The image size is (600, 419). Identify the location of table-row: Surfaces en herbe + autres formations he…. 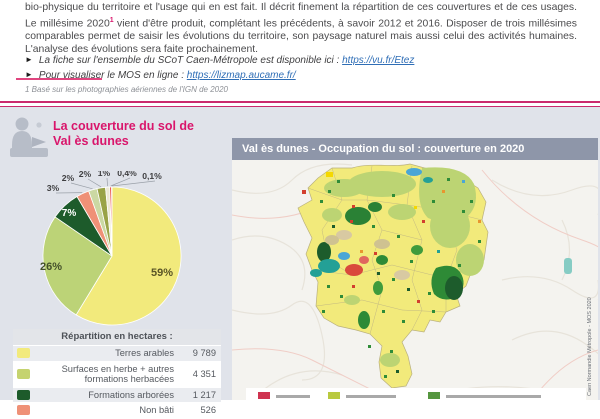
(117, 375).